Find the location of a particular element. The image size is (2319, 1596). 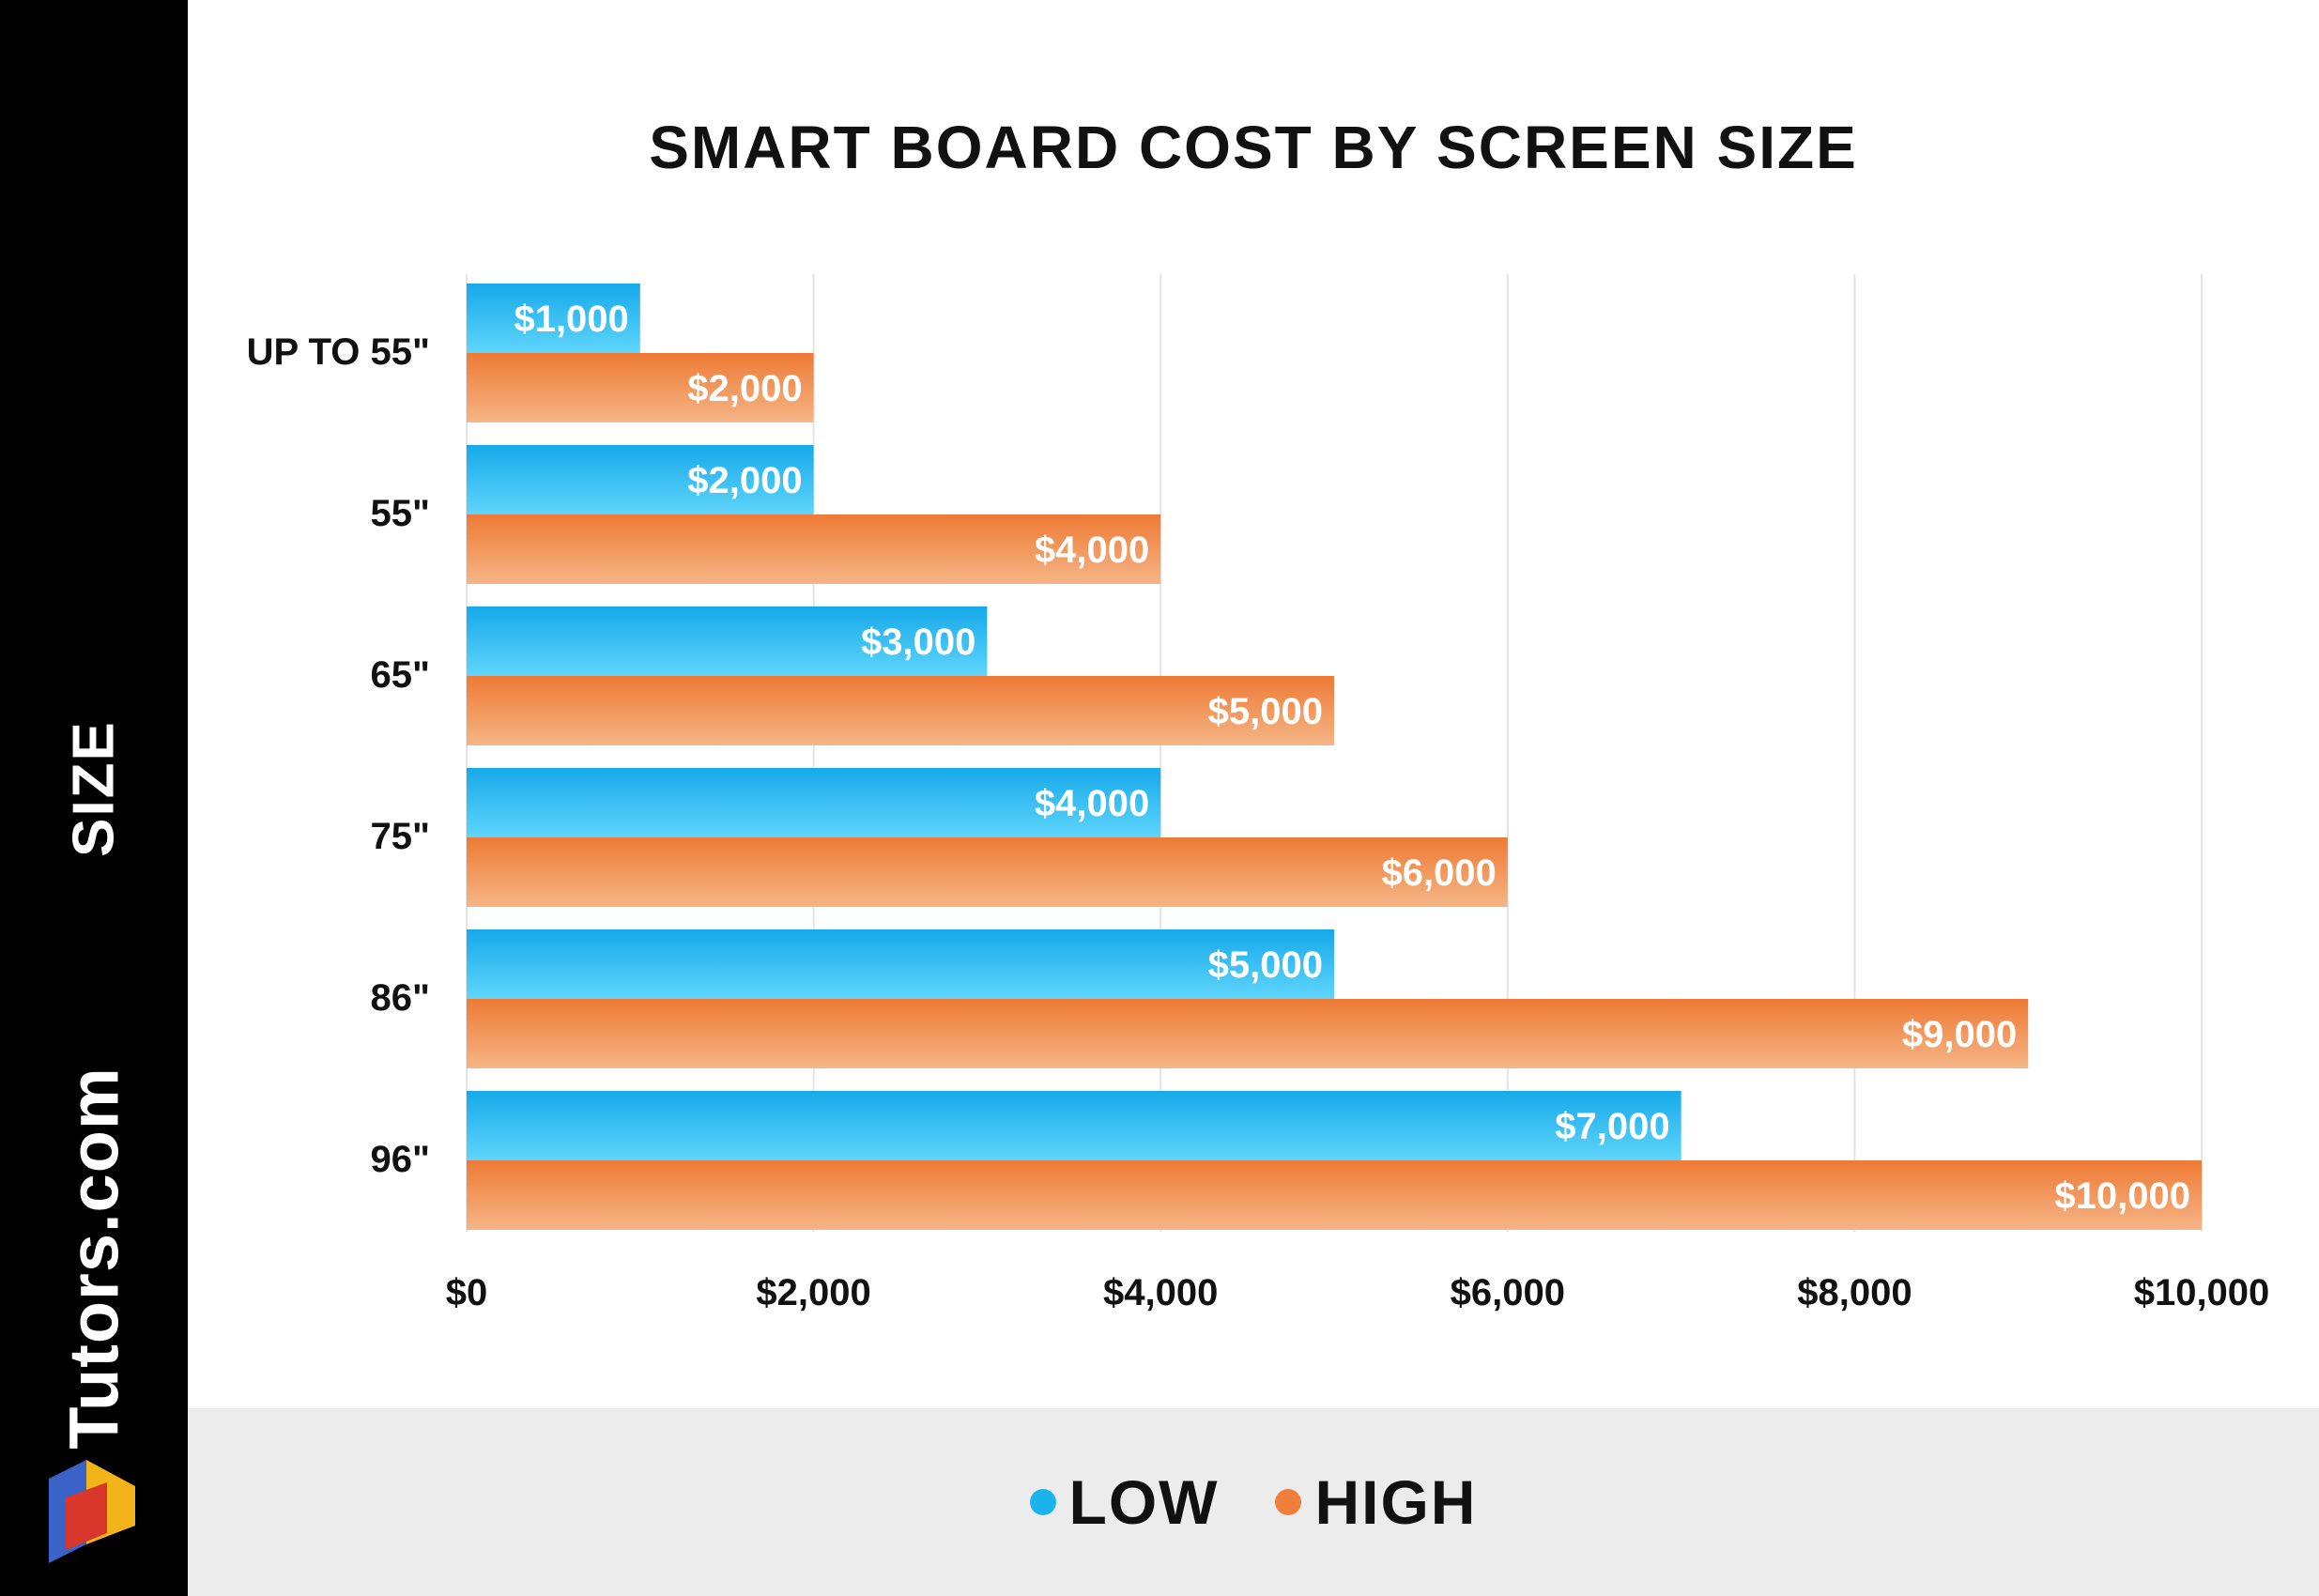

legend-item-high: HIGH is located at coordinates (1376, 1502).